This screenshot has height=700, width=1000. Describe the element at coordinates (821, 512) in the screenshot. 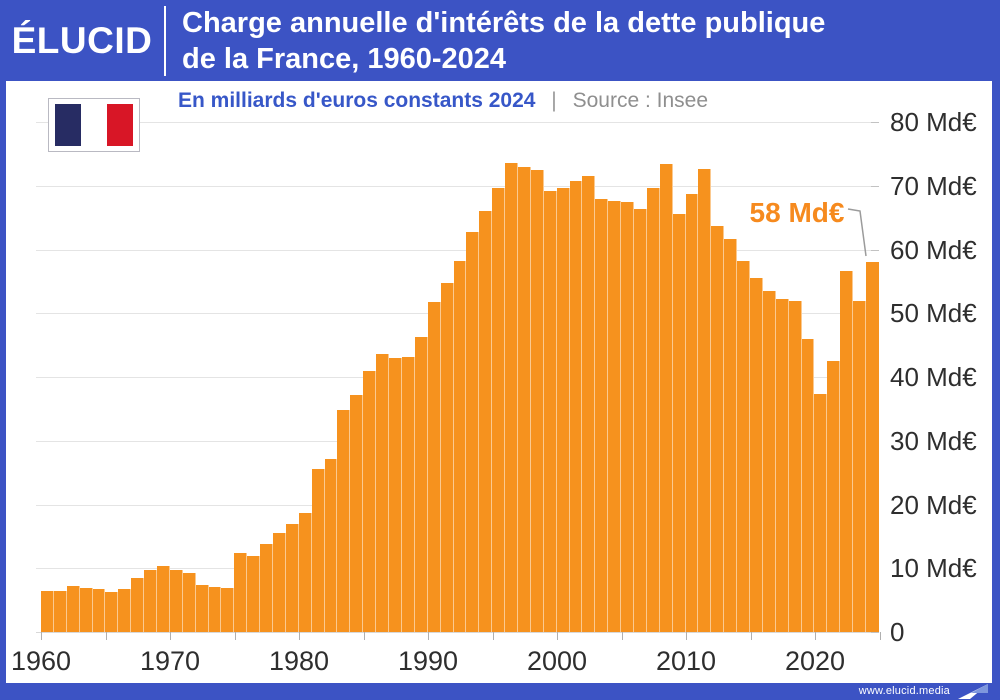

I see `bar-2020` at that location.